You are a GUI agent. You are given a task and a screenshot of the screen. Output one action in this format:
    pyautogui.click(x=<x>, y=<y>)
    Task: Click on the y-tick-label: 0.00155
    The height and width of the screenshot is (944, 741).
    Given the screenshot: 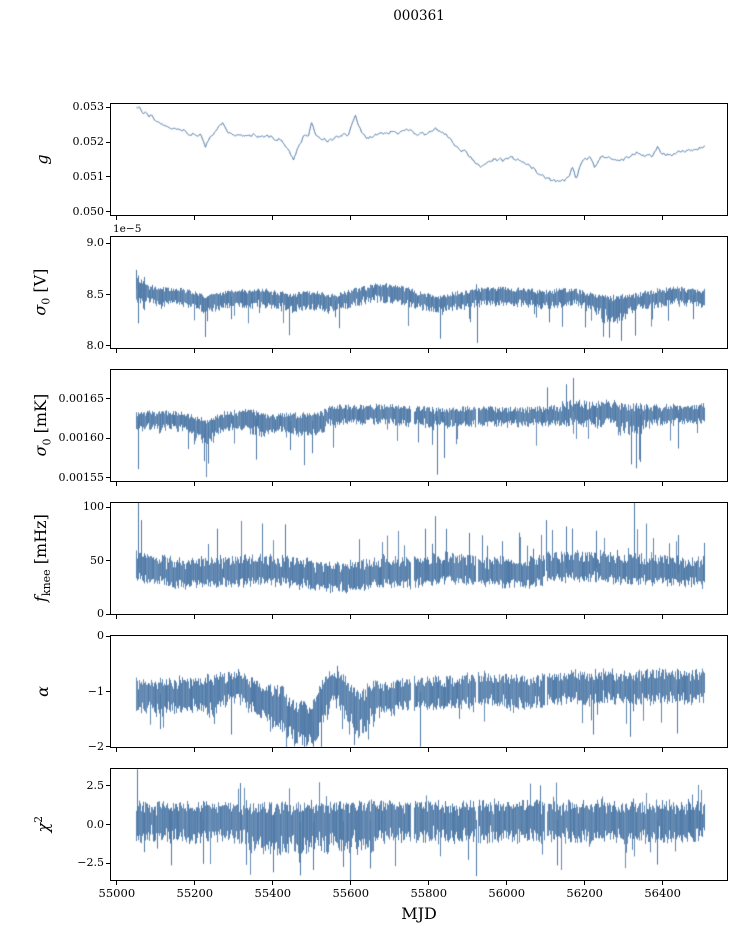 What is the action you would take?
    pyautogui.click(x=81, y=477)
    